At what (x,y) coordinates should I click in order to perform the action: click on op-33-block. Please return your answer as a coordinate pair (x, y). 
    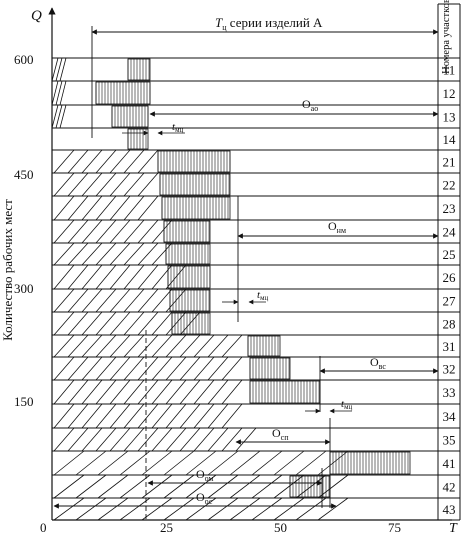
    Looking at the image, I should click on (285, 392).